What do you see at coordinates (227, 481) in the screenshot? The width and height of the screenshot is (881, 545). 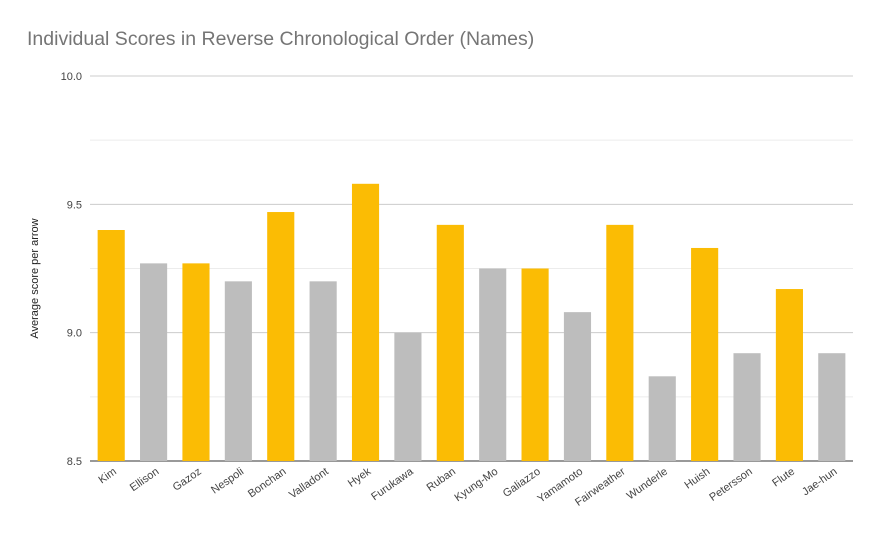 I see `x-tick-label: Nespoli` at bounding box center [227, 481].